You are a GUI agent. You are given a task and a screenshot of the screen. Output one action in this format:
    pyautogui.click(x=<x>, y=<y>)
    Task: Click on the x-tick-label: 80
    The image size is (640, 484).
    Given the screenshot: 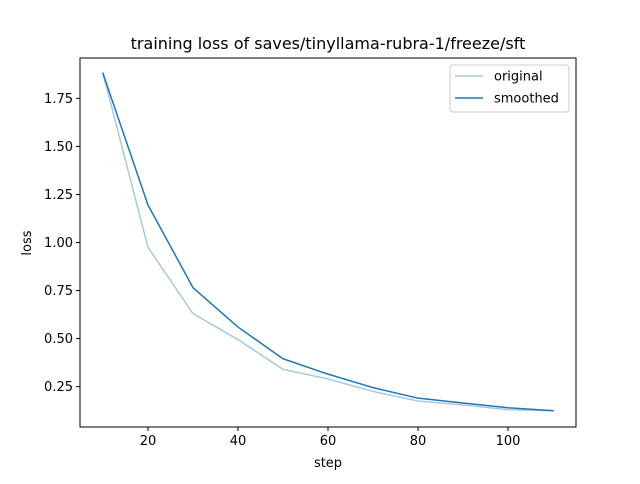 What is the action you would take?
    pyautogui.click(x=418, y=441)
    